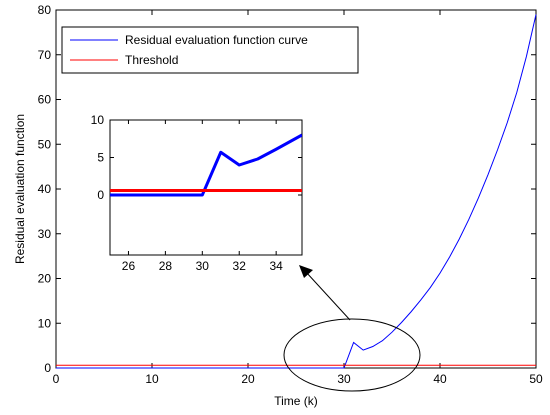 This screenshot has height=415, width=550. What do you see at coordinates (296, 401) in the screenshot?
I see `x-axis-label: Time (k)` at bounding box center [296, 401].